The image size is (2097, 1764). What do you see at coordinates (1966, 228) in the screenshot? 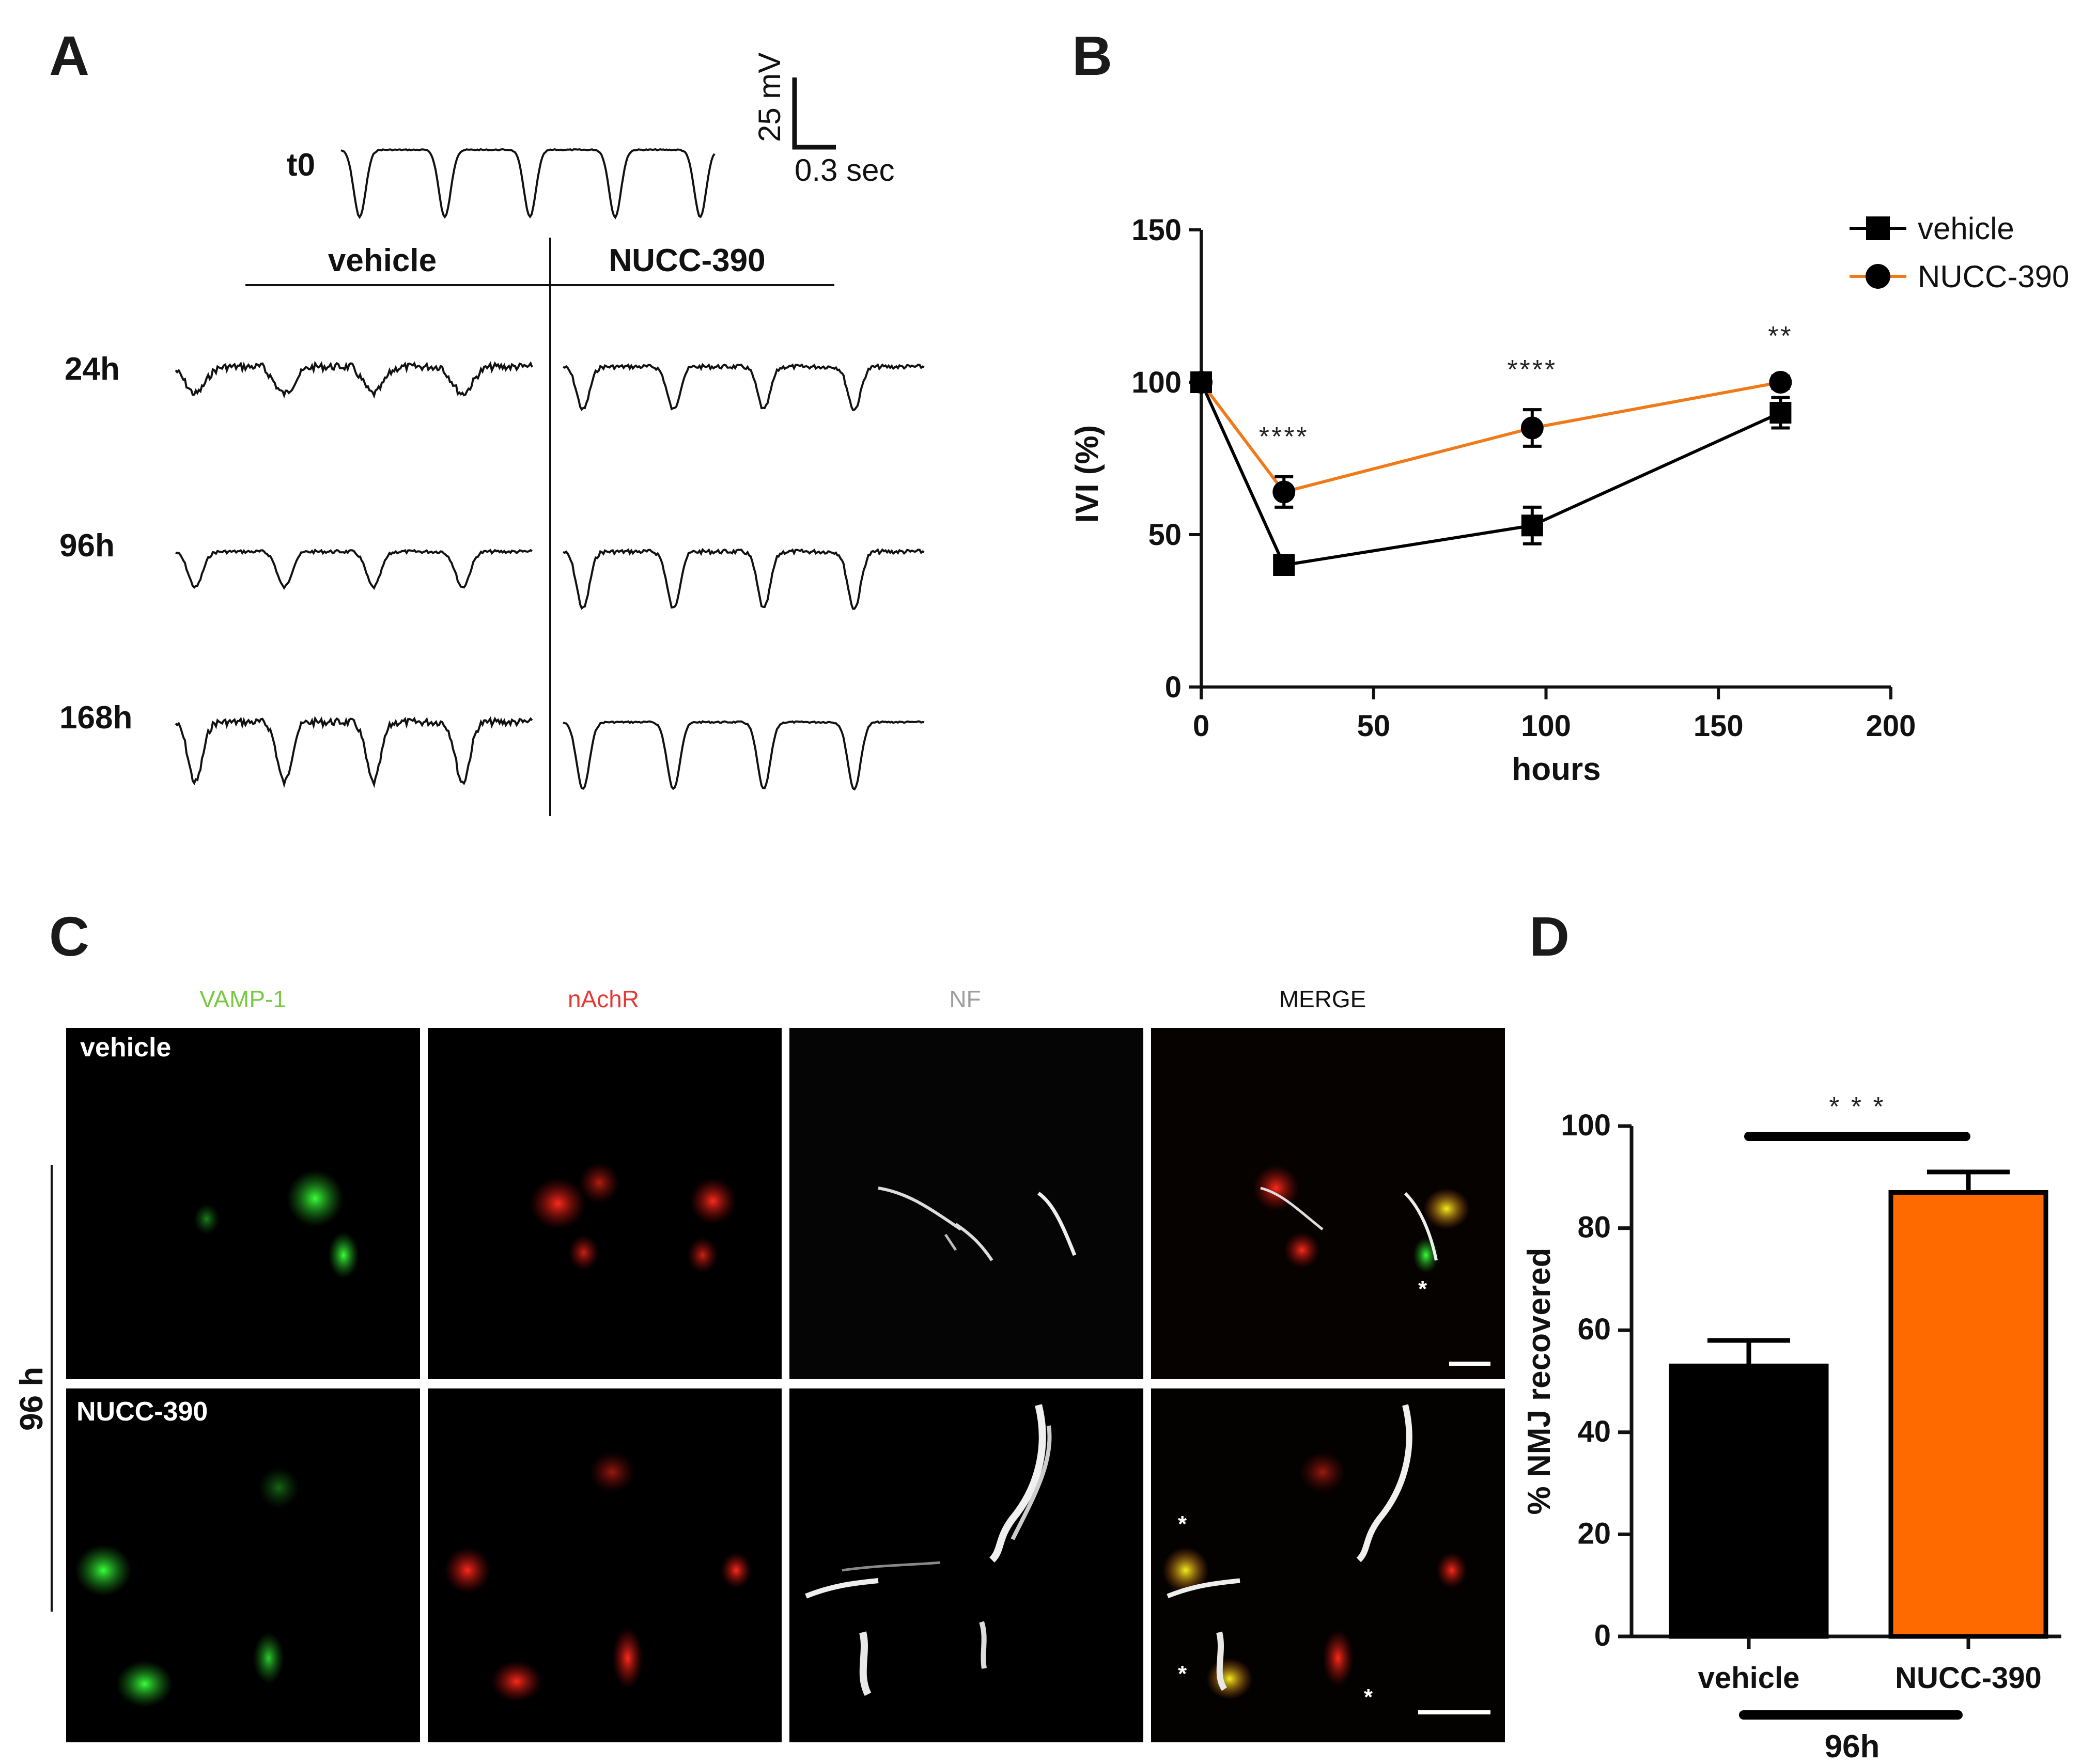
I see `legend-label-vehicle: vehicle` at bounding box center [1966, 228].